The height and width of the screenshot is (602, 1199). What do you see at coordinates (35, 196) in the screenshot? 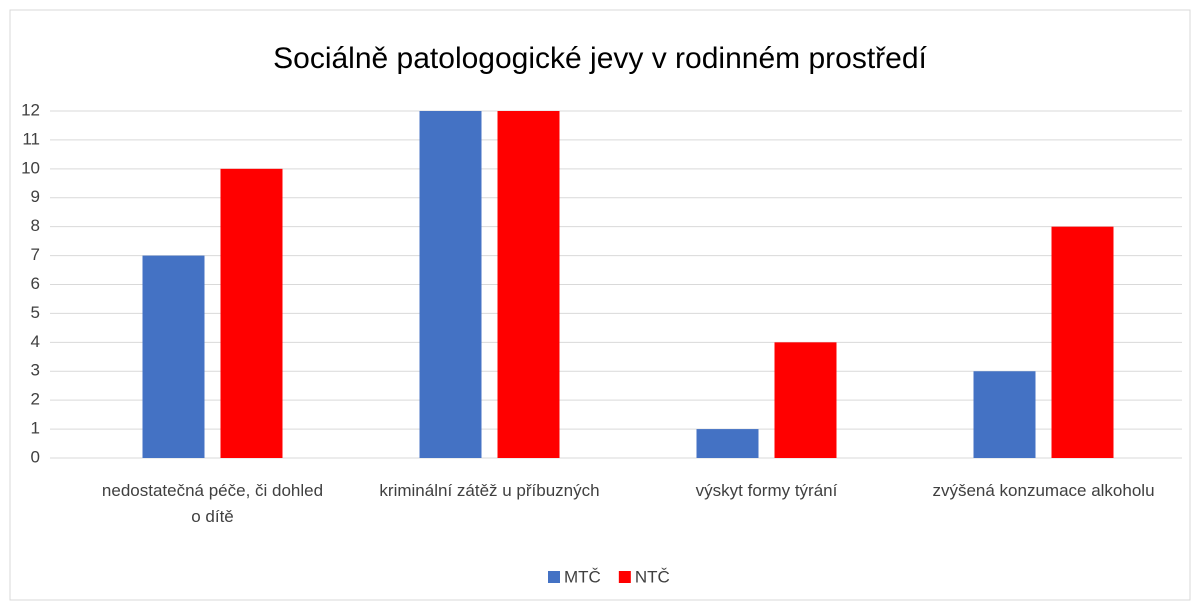
I see `y-tick-label: 9` at bounding box center [35, 196].